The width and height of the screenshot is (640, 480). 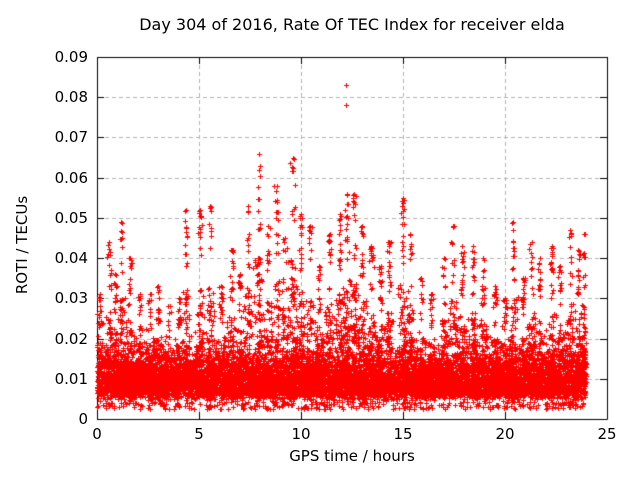 What do you see at coordinates (607, 434) in the screenshot?
I see `x-tick-label-25: 25` at bounding box center [607, 434].